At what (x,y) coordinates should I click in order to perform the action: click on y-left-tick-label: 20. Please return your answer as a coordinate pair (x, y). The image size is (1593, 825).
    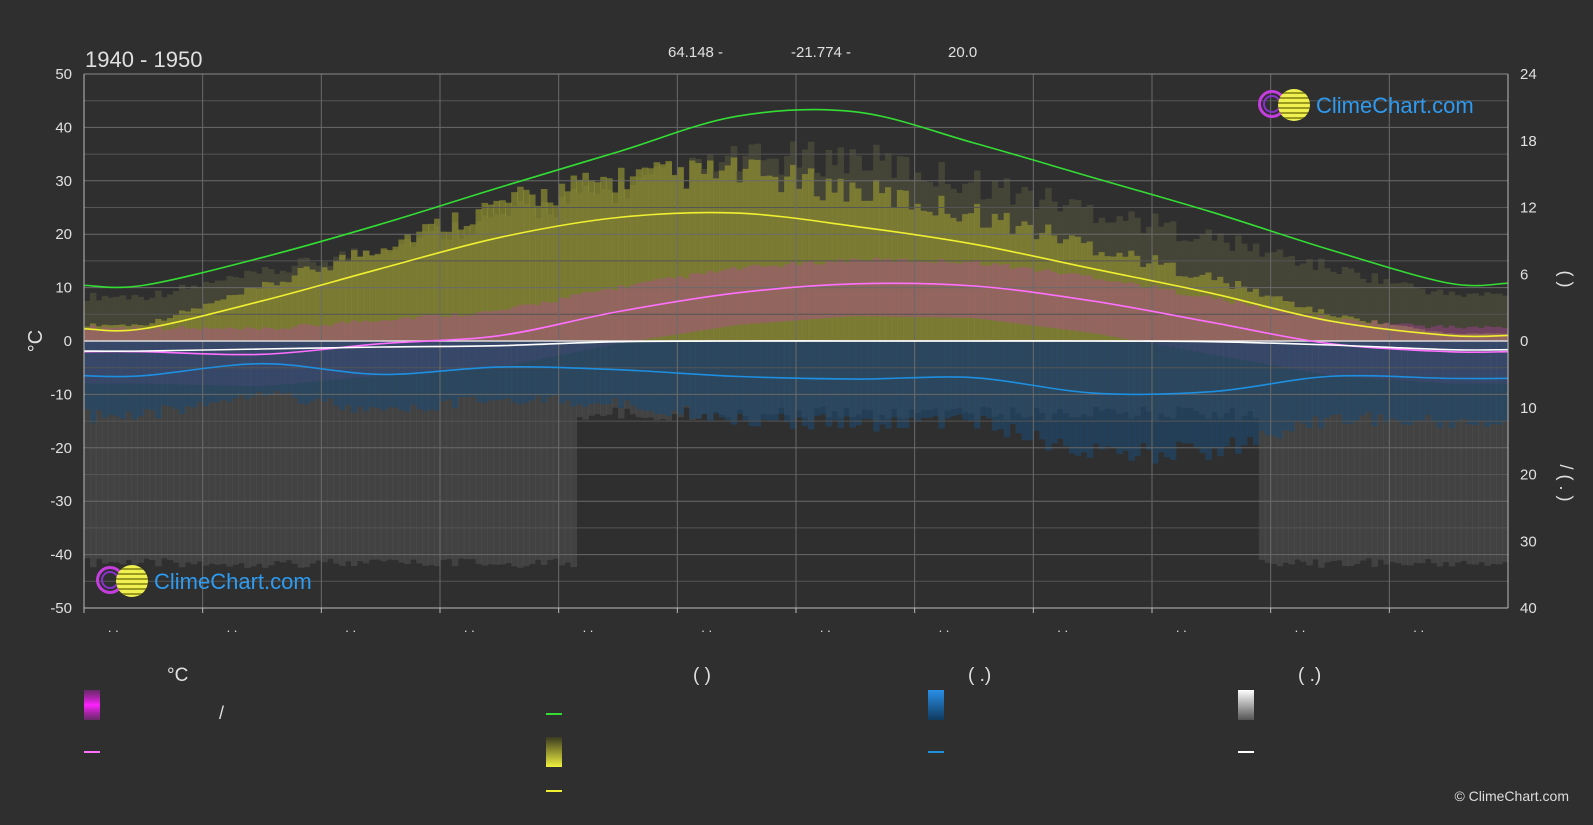
    Looking at the image, I should click on (63, 234).